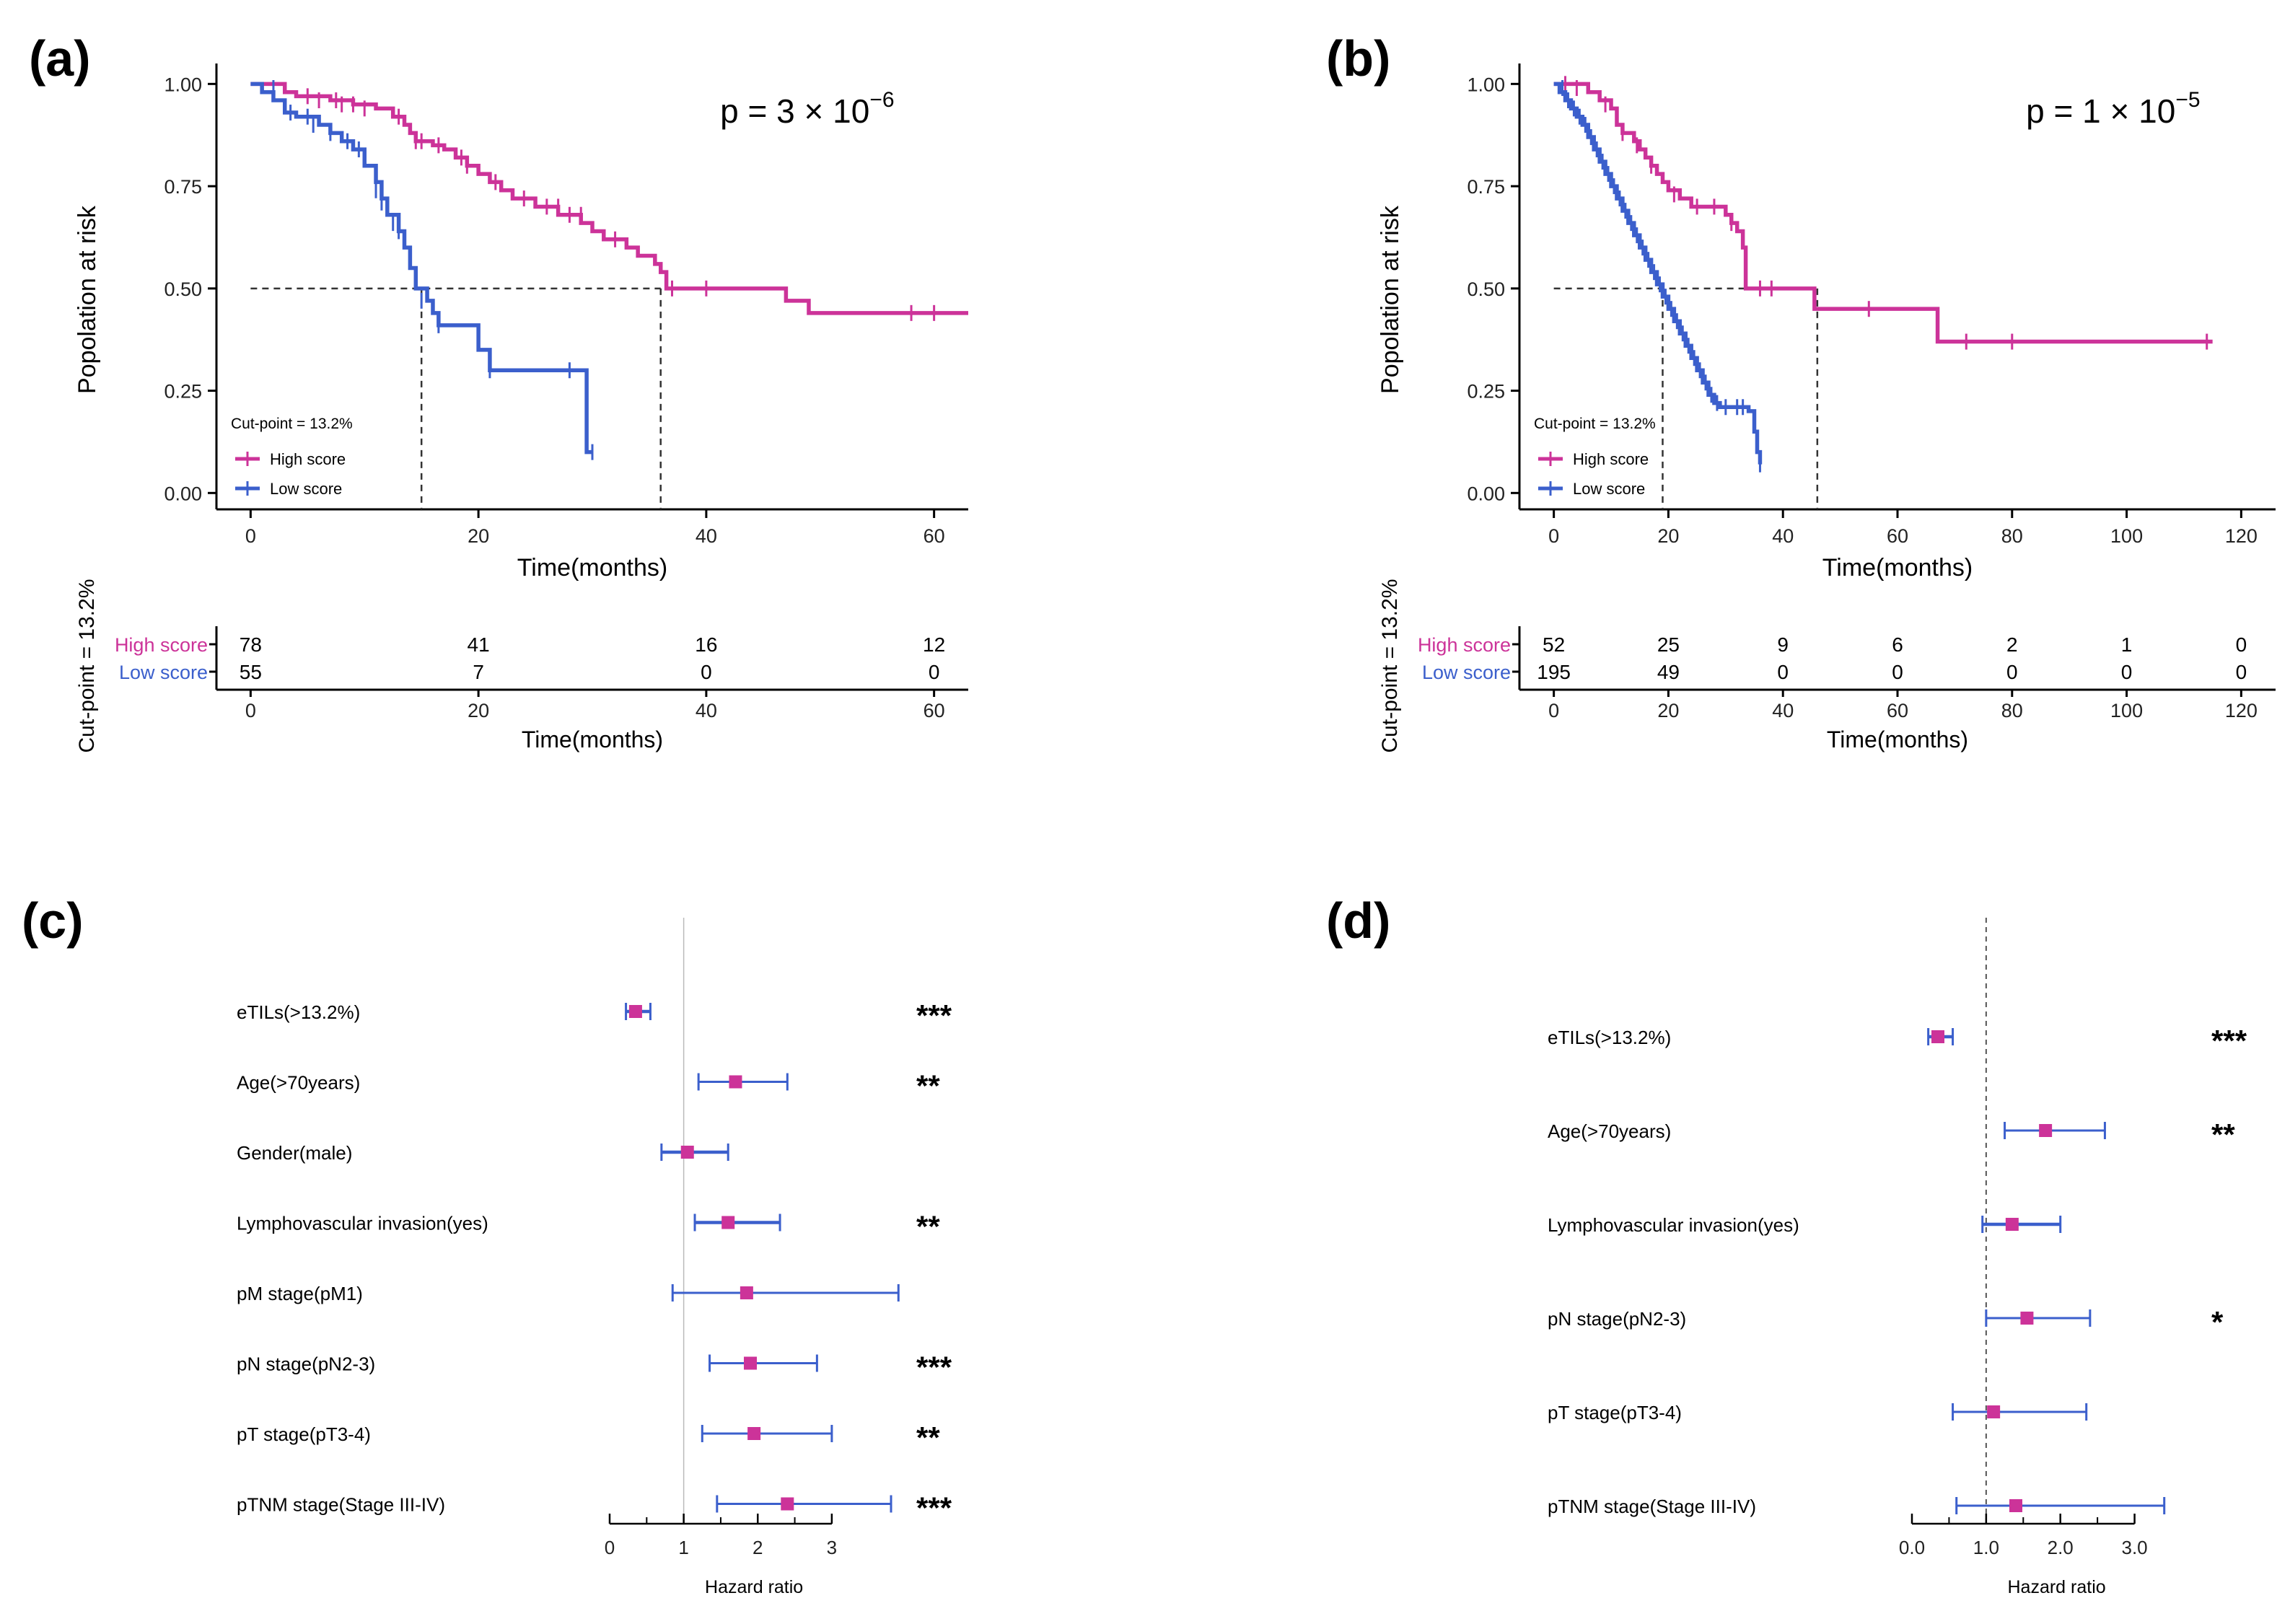 The image size is (2290, 1624). What do you see at coordinates (758, 1548) in the screenshot?
I see `x-tick-label: 2` at bounding box center [758, 1548].